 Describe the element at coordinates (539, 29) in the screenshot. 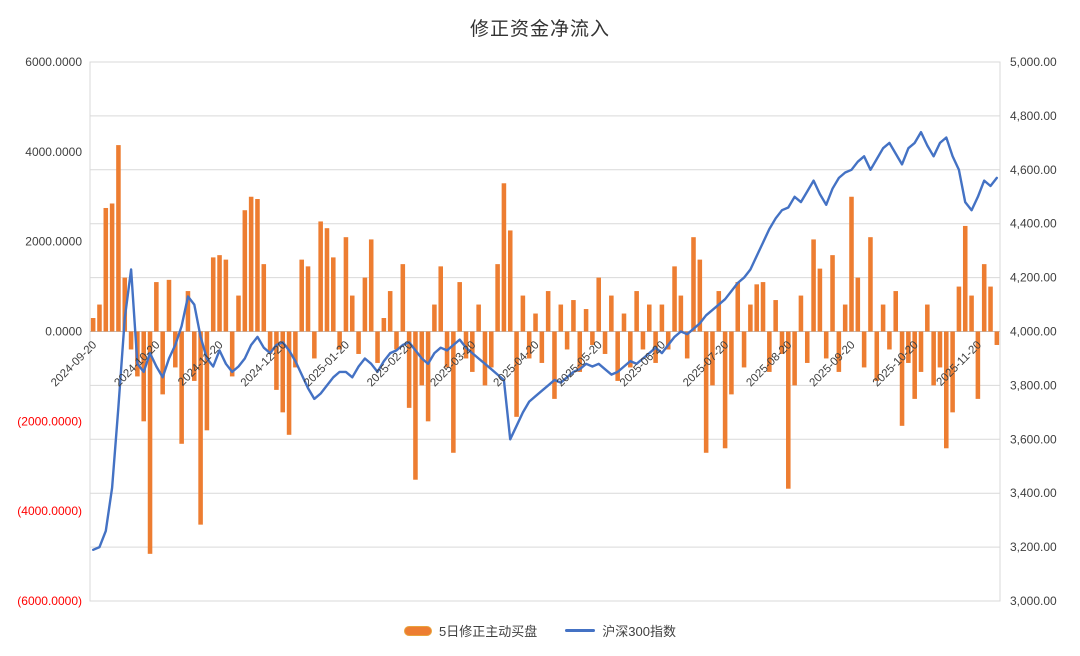

I see `chart-title: 修正资金净流入` at that location.